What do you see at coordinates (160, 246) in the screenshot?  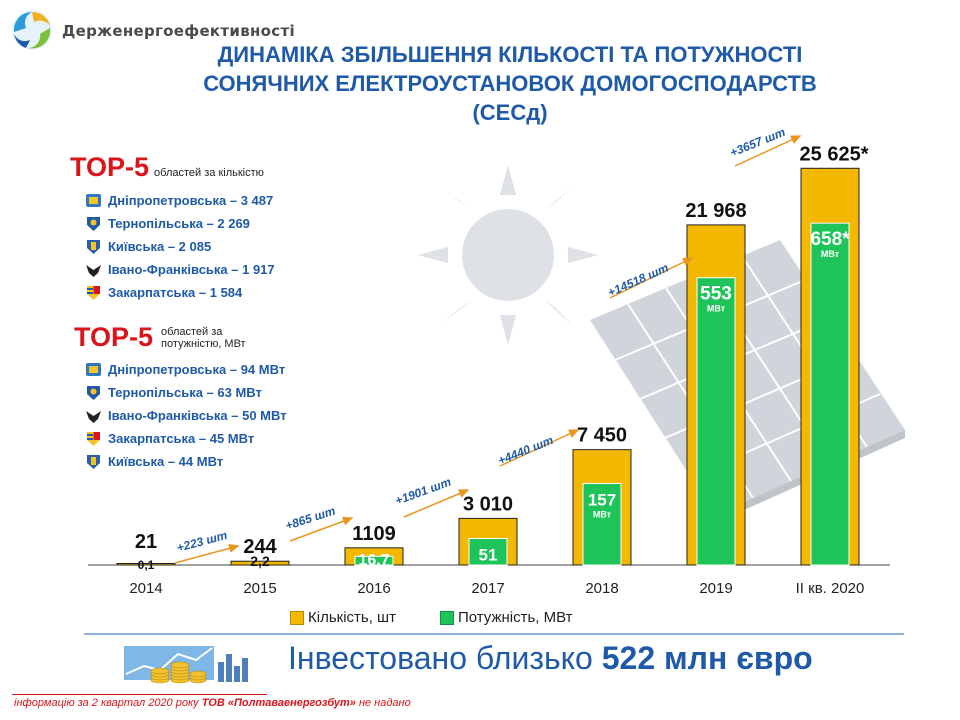 I see `top5-count-item-label: Київська – 2 085` at bounding box center [160, 246].